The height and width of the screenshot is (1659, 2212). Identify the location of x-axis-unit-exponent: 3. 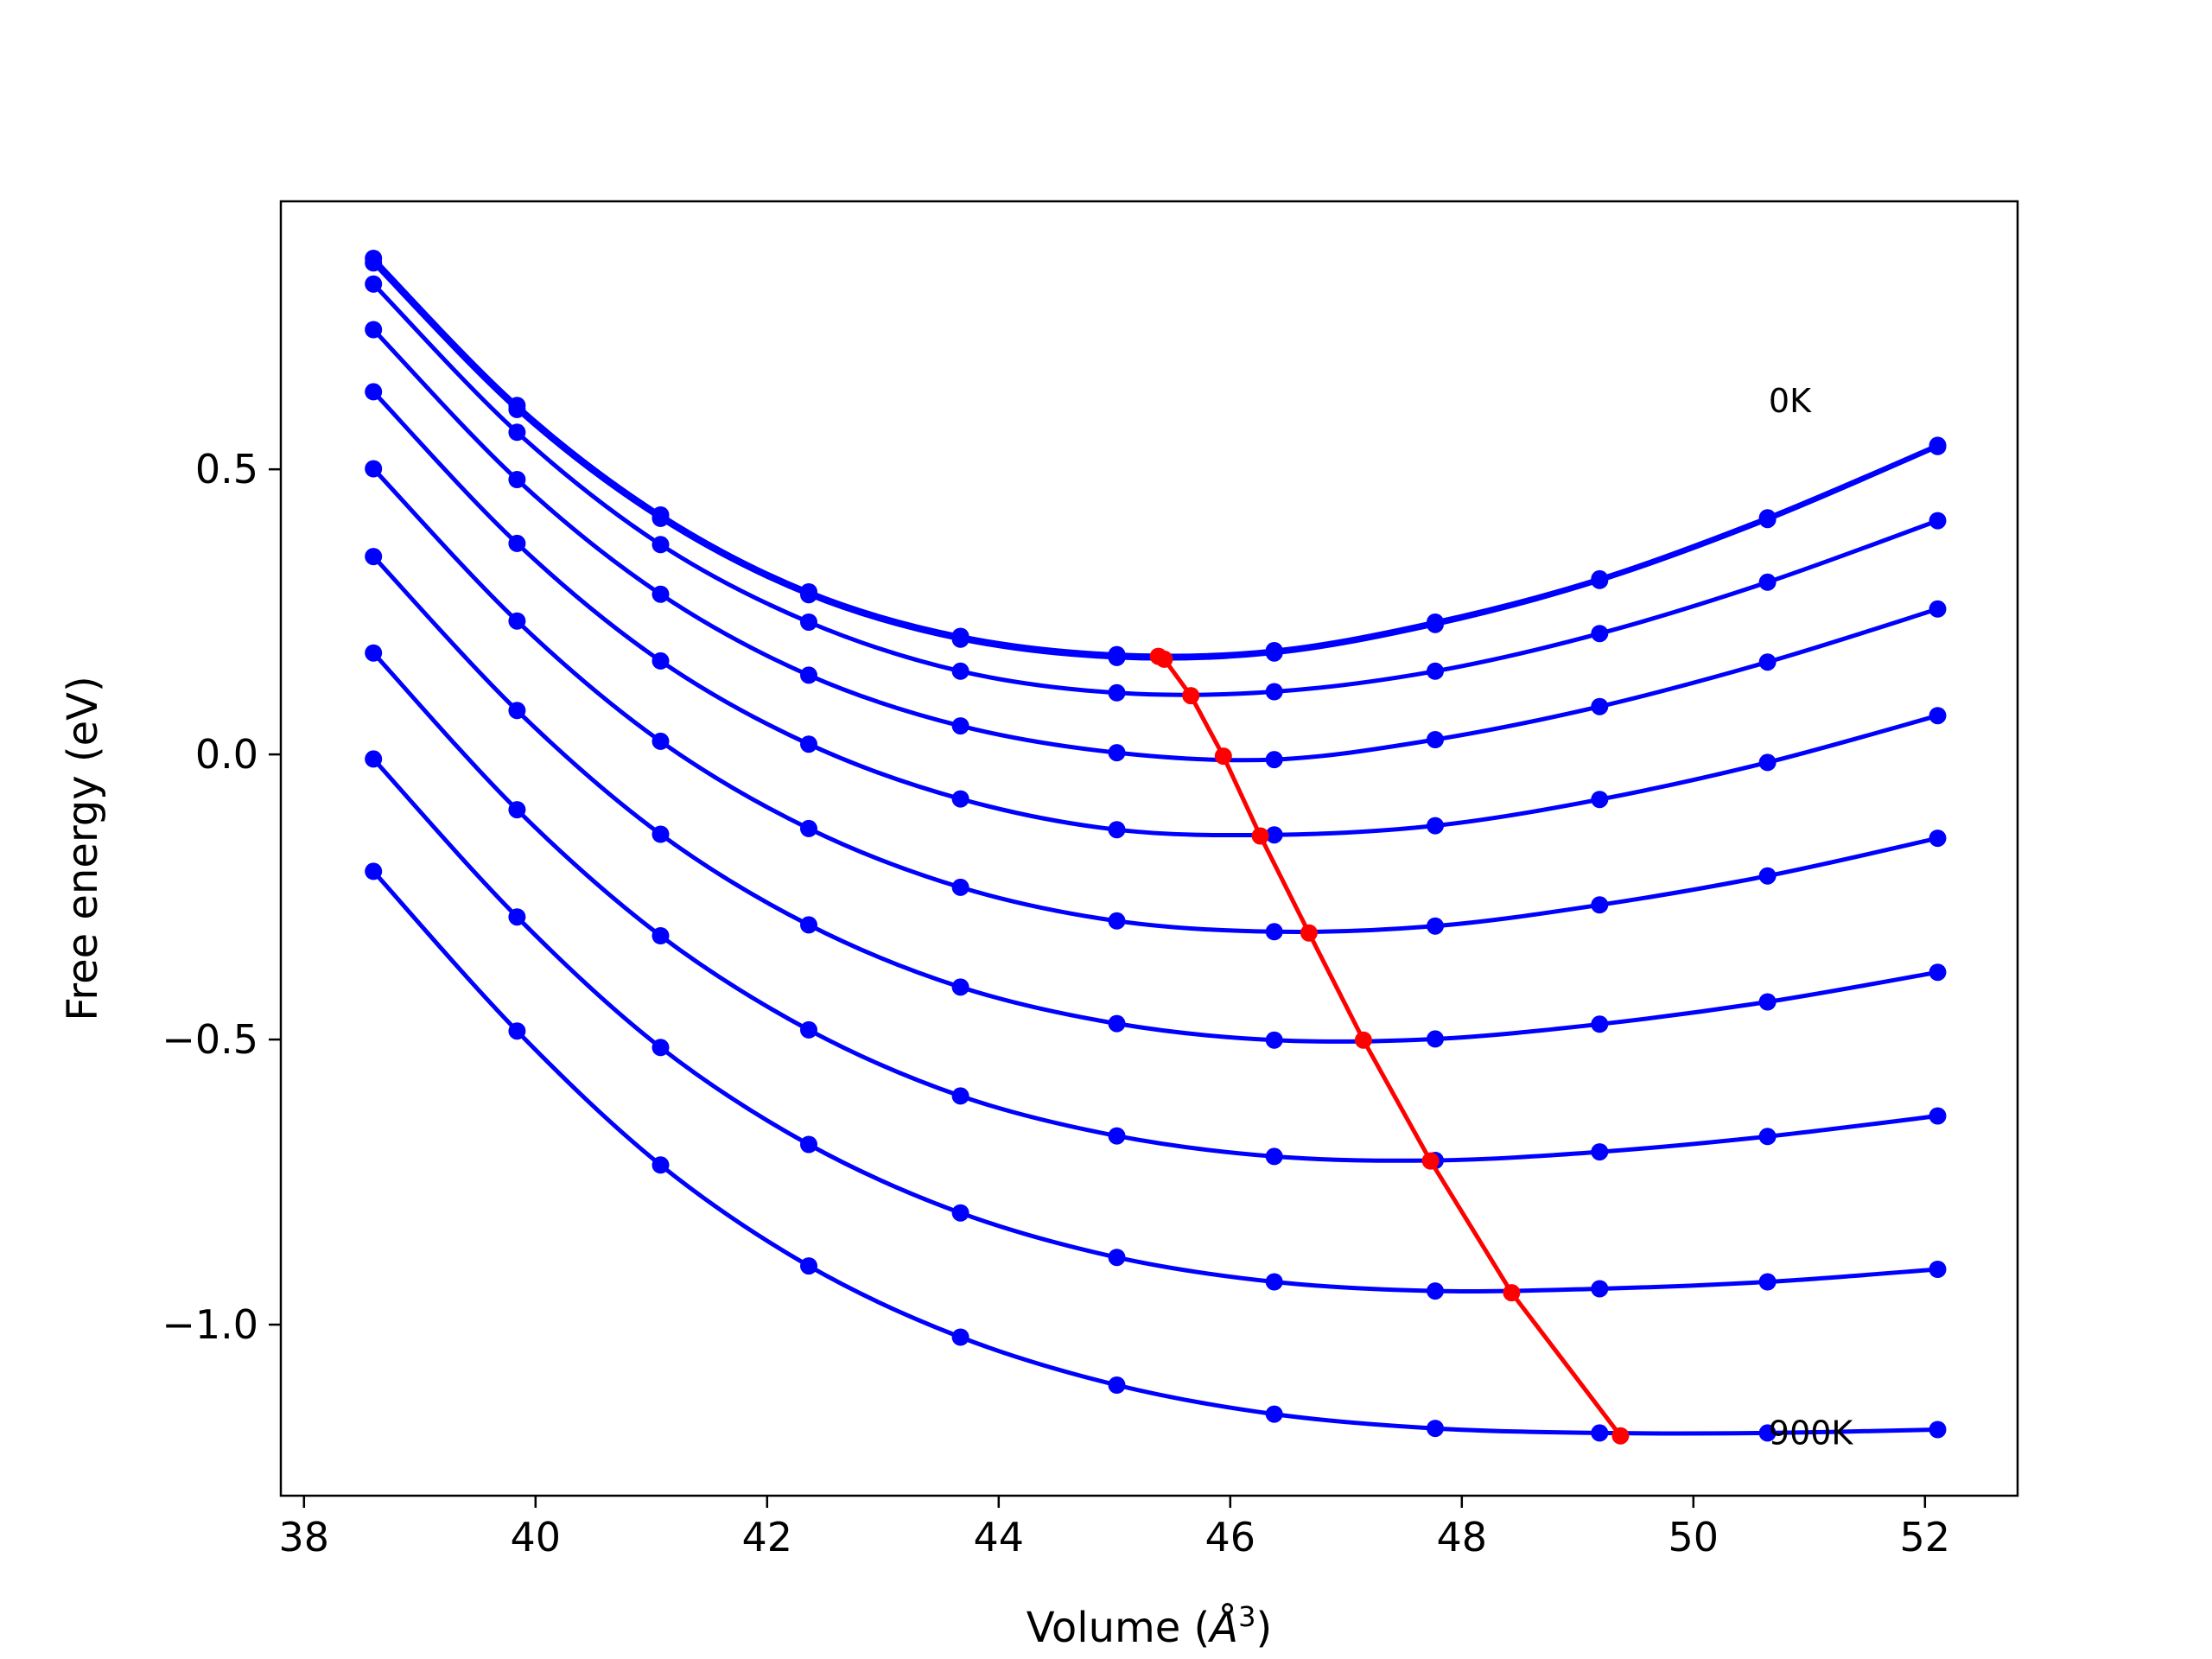
(1246, 1616).